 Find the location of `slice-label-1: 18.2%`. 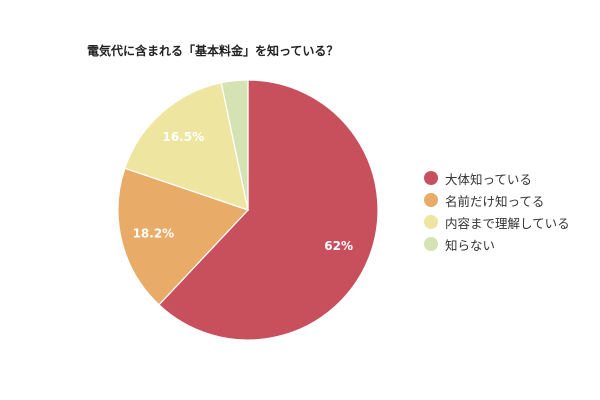

slice-label-1: 18.2% is located at coordinates (154, 234).